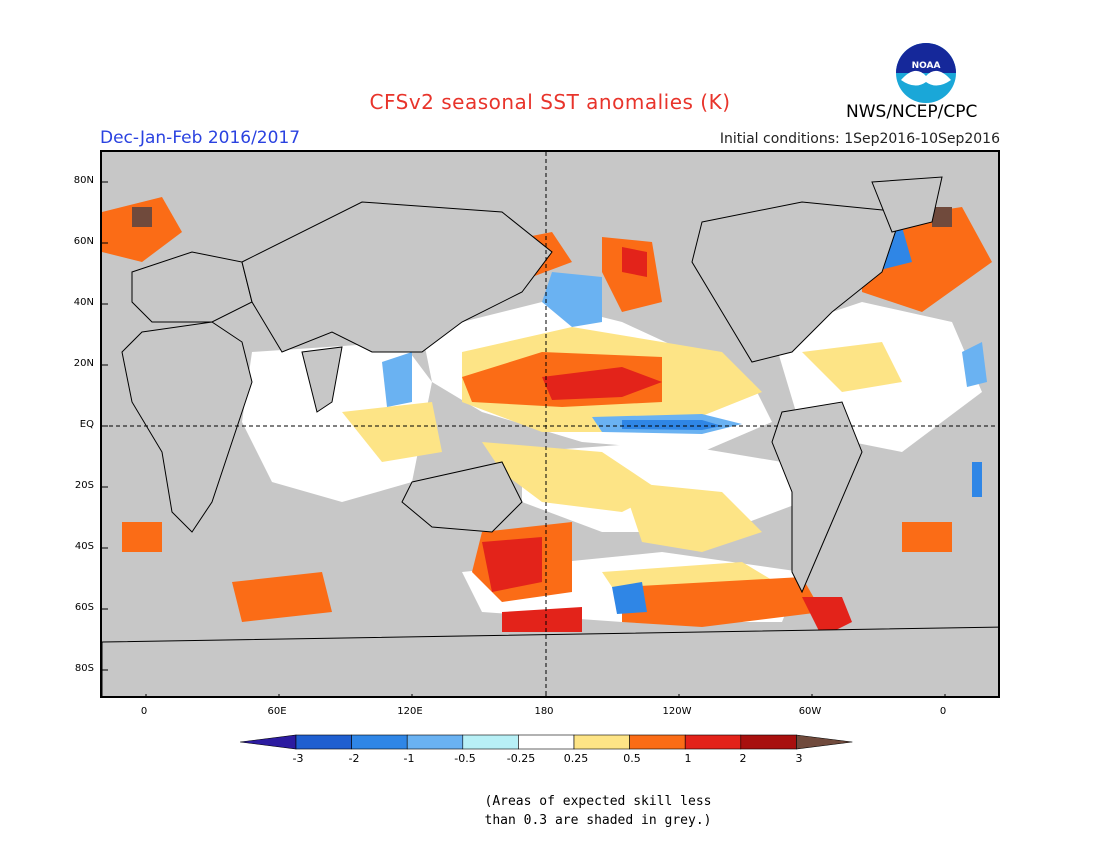 The width and height of the screenshot is (1100, 850). I want to click on colorbar-label: 1, so click(688, 758).